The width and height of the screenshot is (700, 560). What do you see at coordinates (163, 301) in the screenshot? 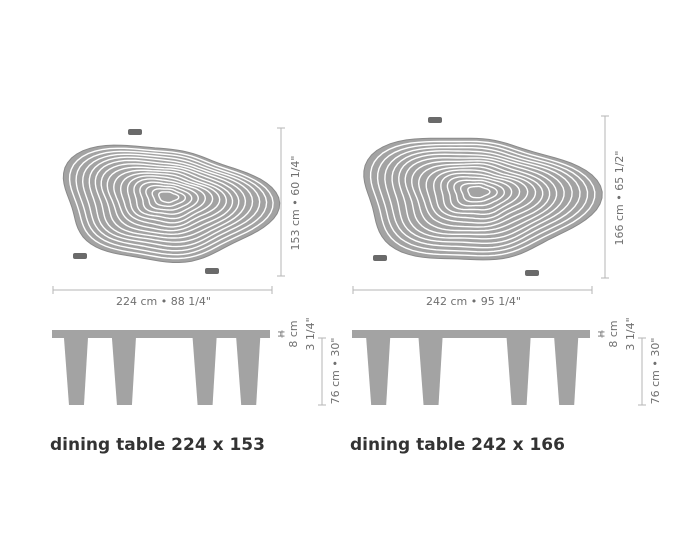
I see `width-label: 224 cm • 88 1/4"` at bounding box center [163, 301].